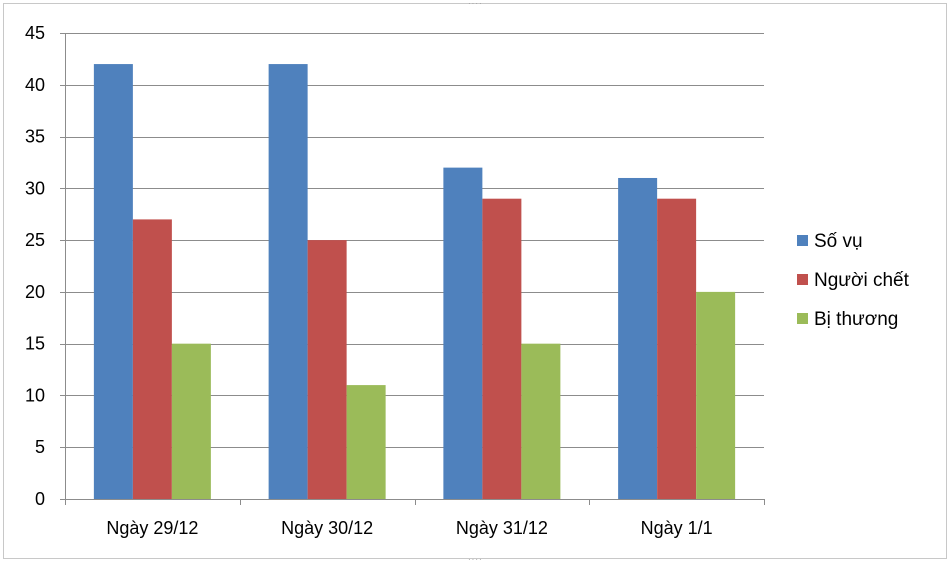 The width and height of the screenshot is (952, 564). I want to click on x-category-label: Ngày 1/1, so click(677, 528).